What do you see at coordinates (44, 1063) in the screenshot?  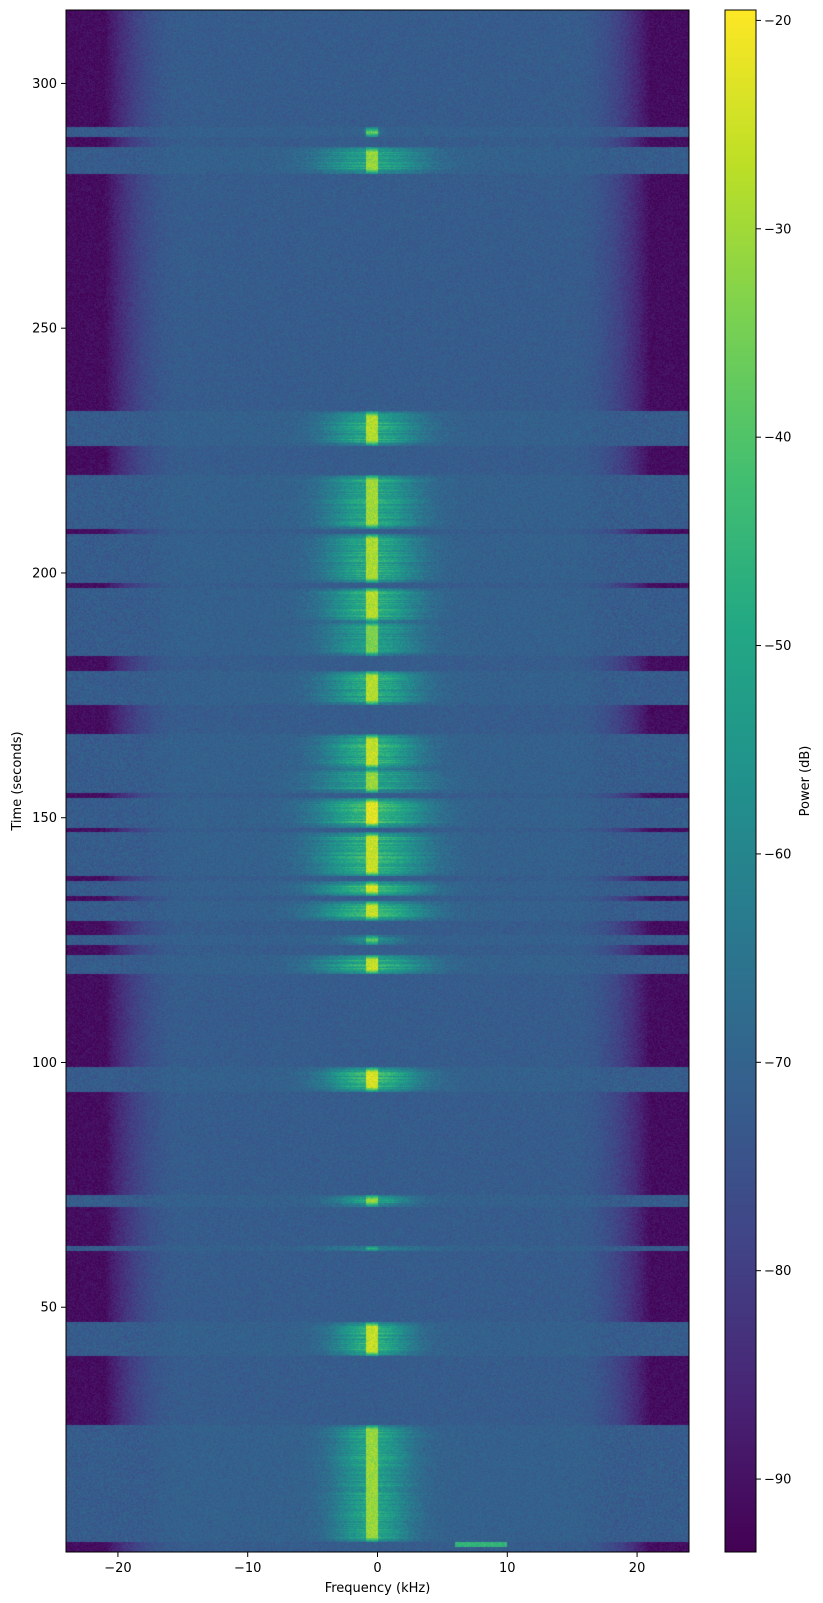 I see `y-tick-label: 100` at bounding box center [44, 1063].